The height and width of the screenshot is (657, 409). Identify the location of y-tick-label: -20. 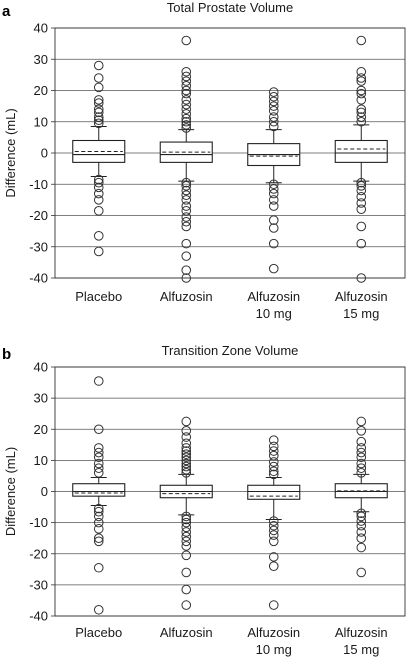
(38, 553).